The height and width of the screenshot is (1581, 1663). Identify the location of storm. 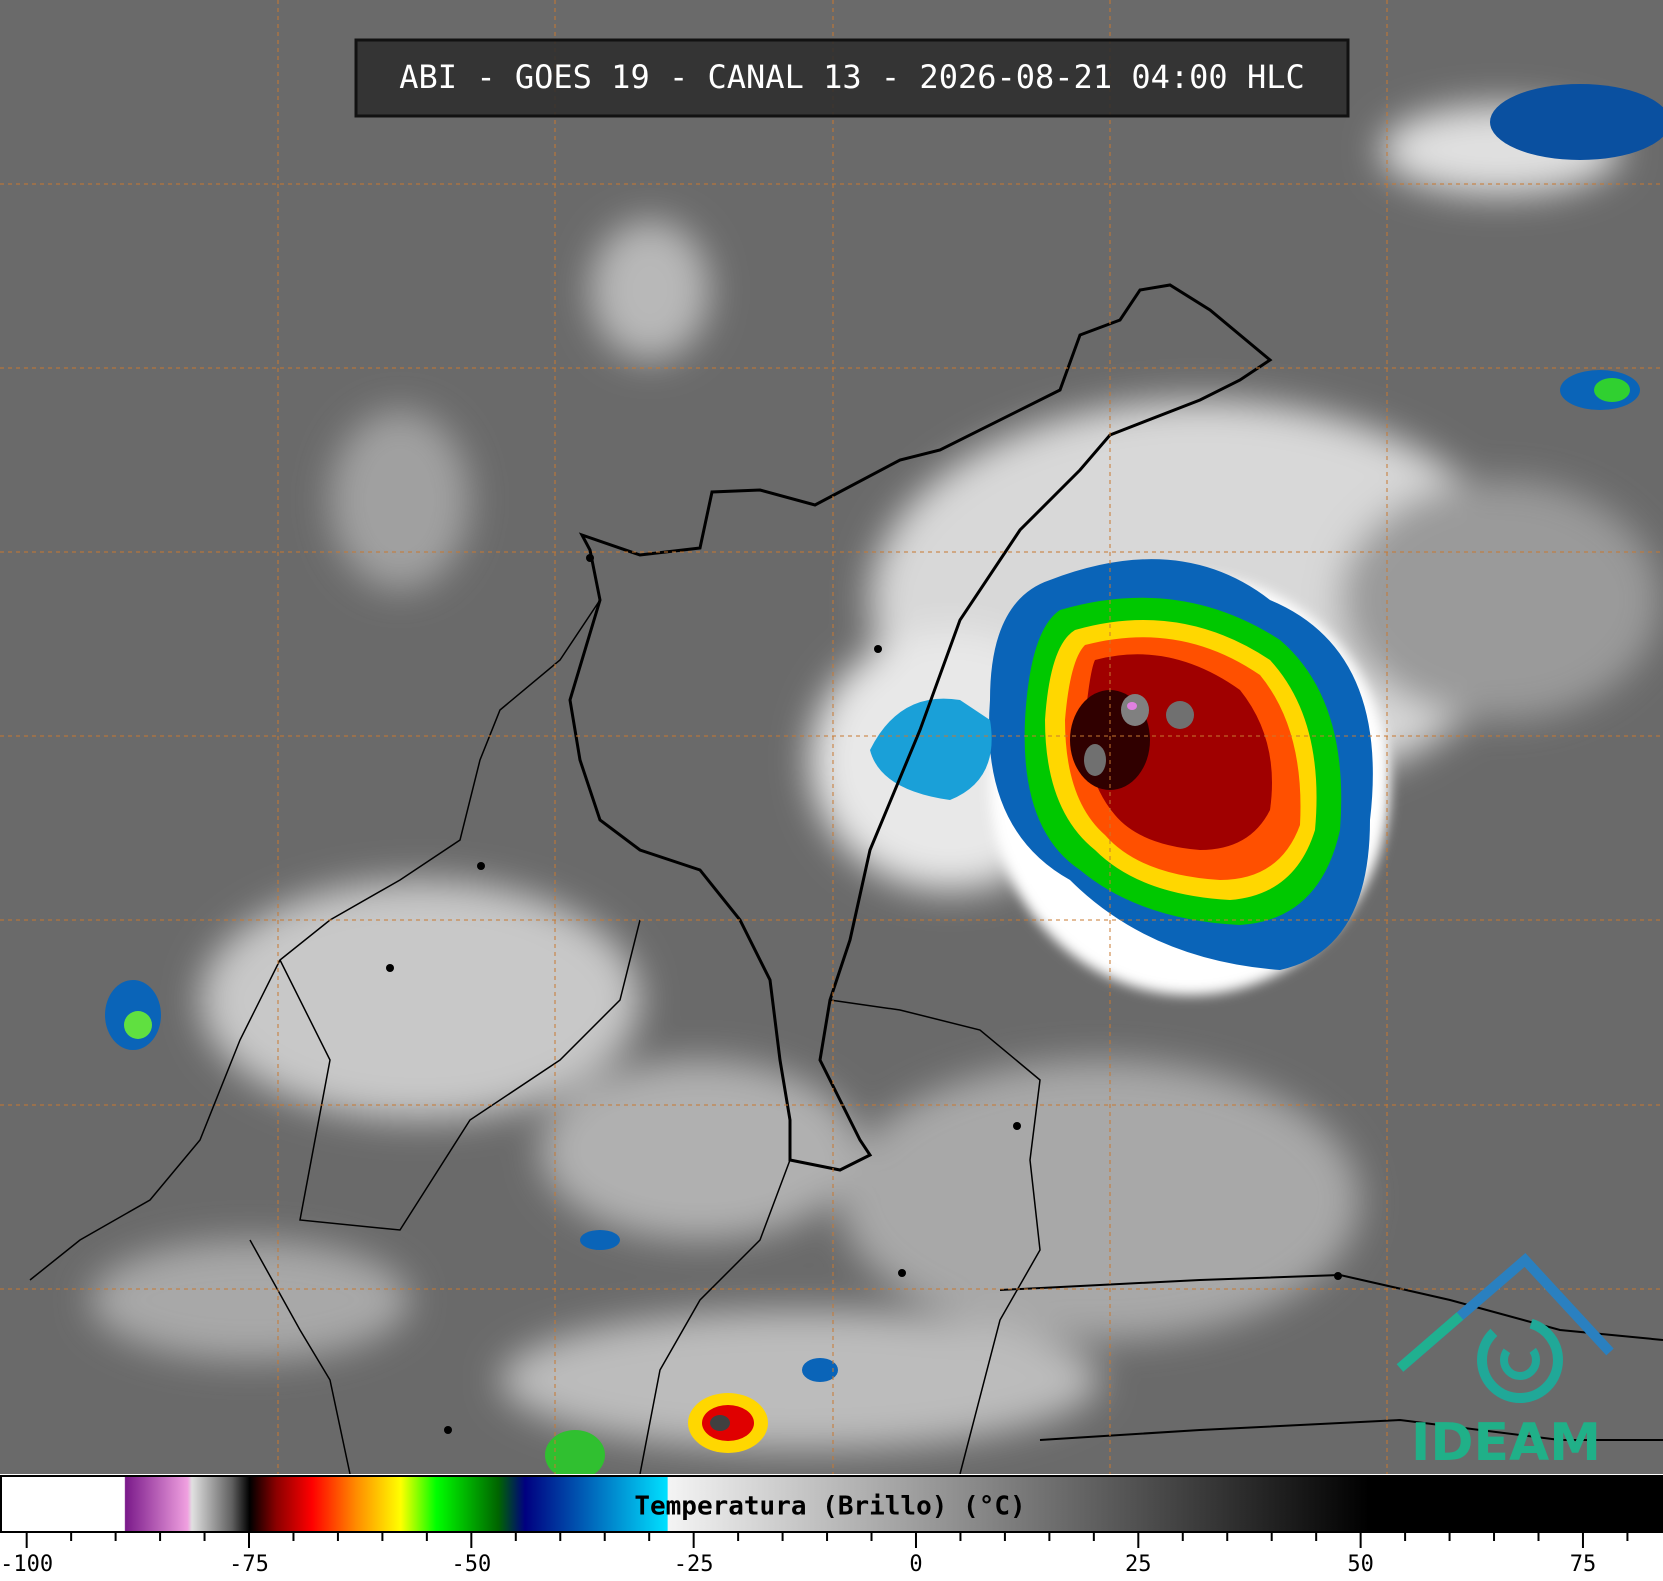
(1130, 777).